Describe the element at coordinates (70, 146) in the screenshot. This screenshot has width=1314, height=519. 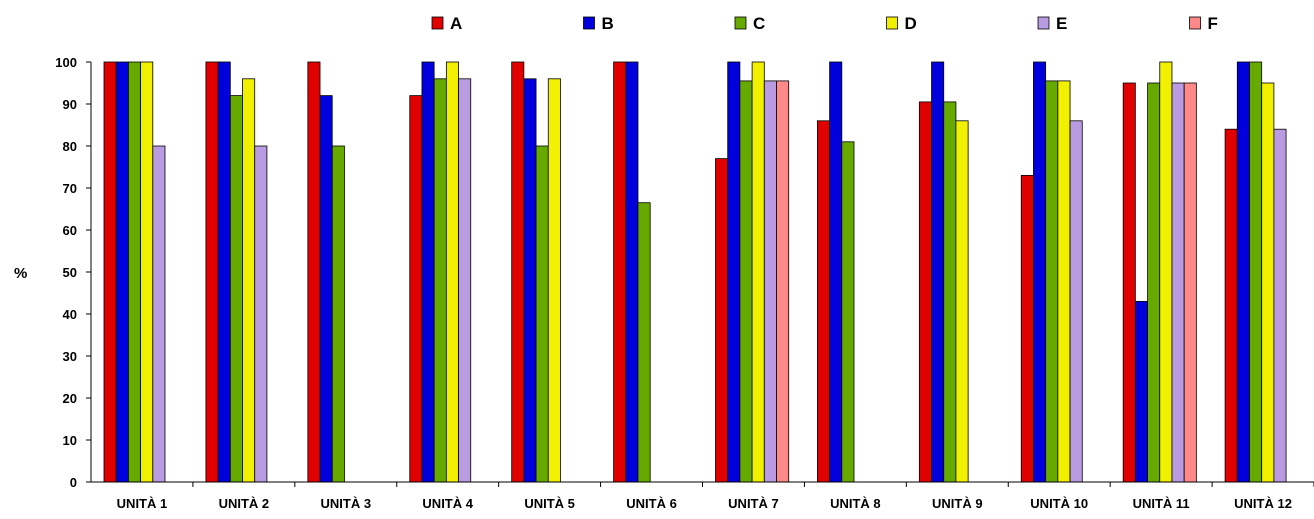
I see `y-tick-label: 80` at that location.